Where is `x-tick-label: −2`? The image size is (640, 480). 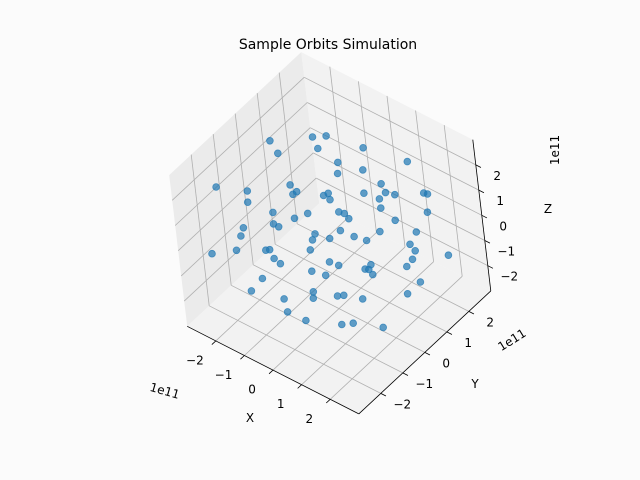 x-tick-label: −2 is located at coordinates (195, 360).